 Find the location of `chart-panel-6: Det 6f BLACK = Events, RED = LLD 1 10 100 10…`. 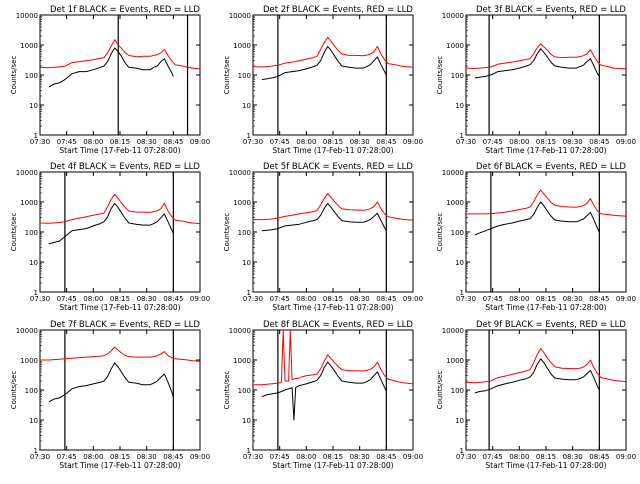

chart-panel-6: Det 6f BLACK = Events, RED = LLD 1 10 100 10… is located at coordinates (536, 237).